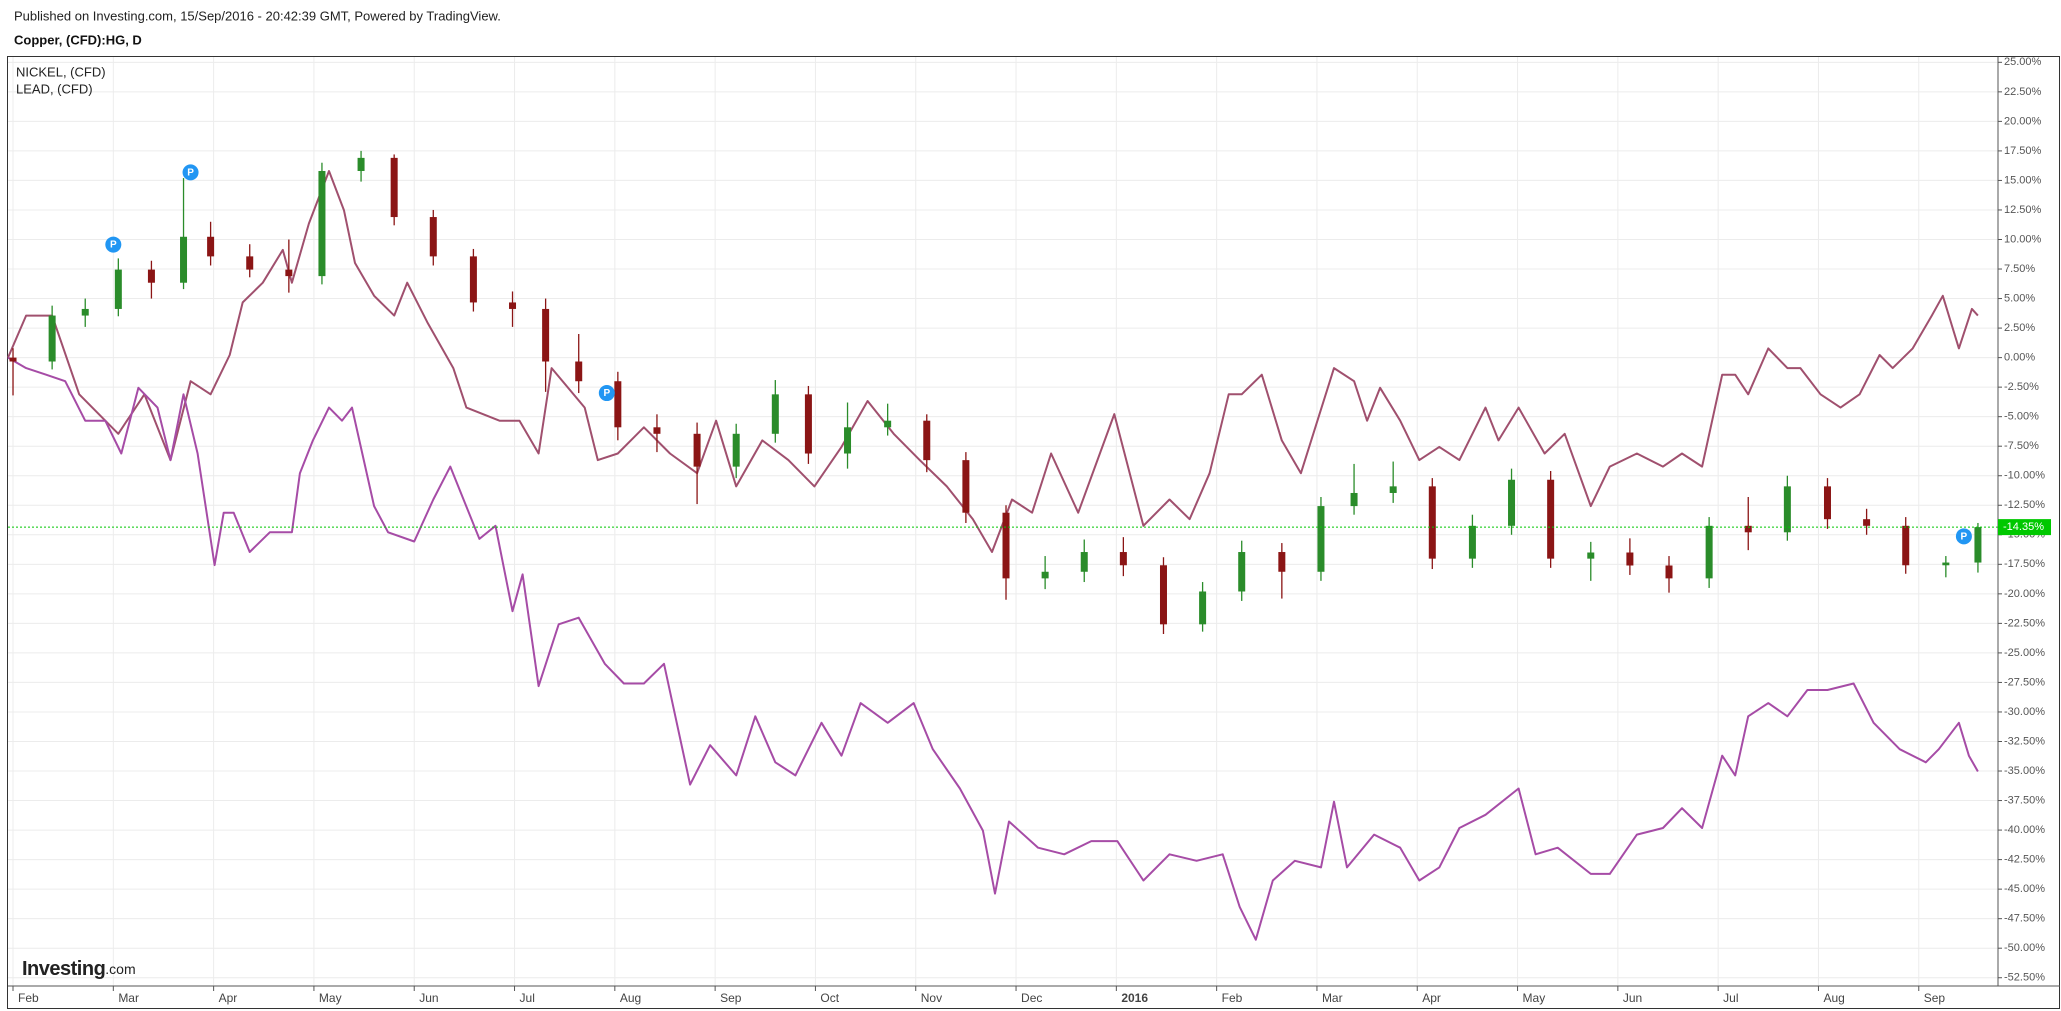  What do you see at coordinates (2024, 623) in the screenshot?
I see `y-tick-label: -22.50%` at bounding box center [2024, 623].